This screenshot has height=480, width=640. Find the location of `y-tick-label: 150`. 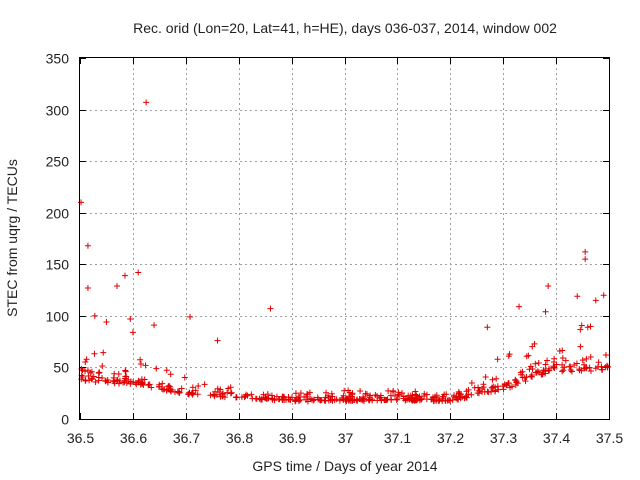

y-tick-label: 150 is located at coordinates (58, 265).